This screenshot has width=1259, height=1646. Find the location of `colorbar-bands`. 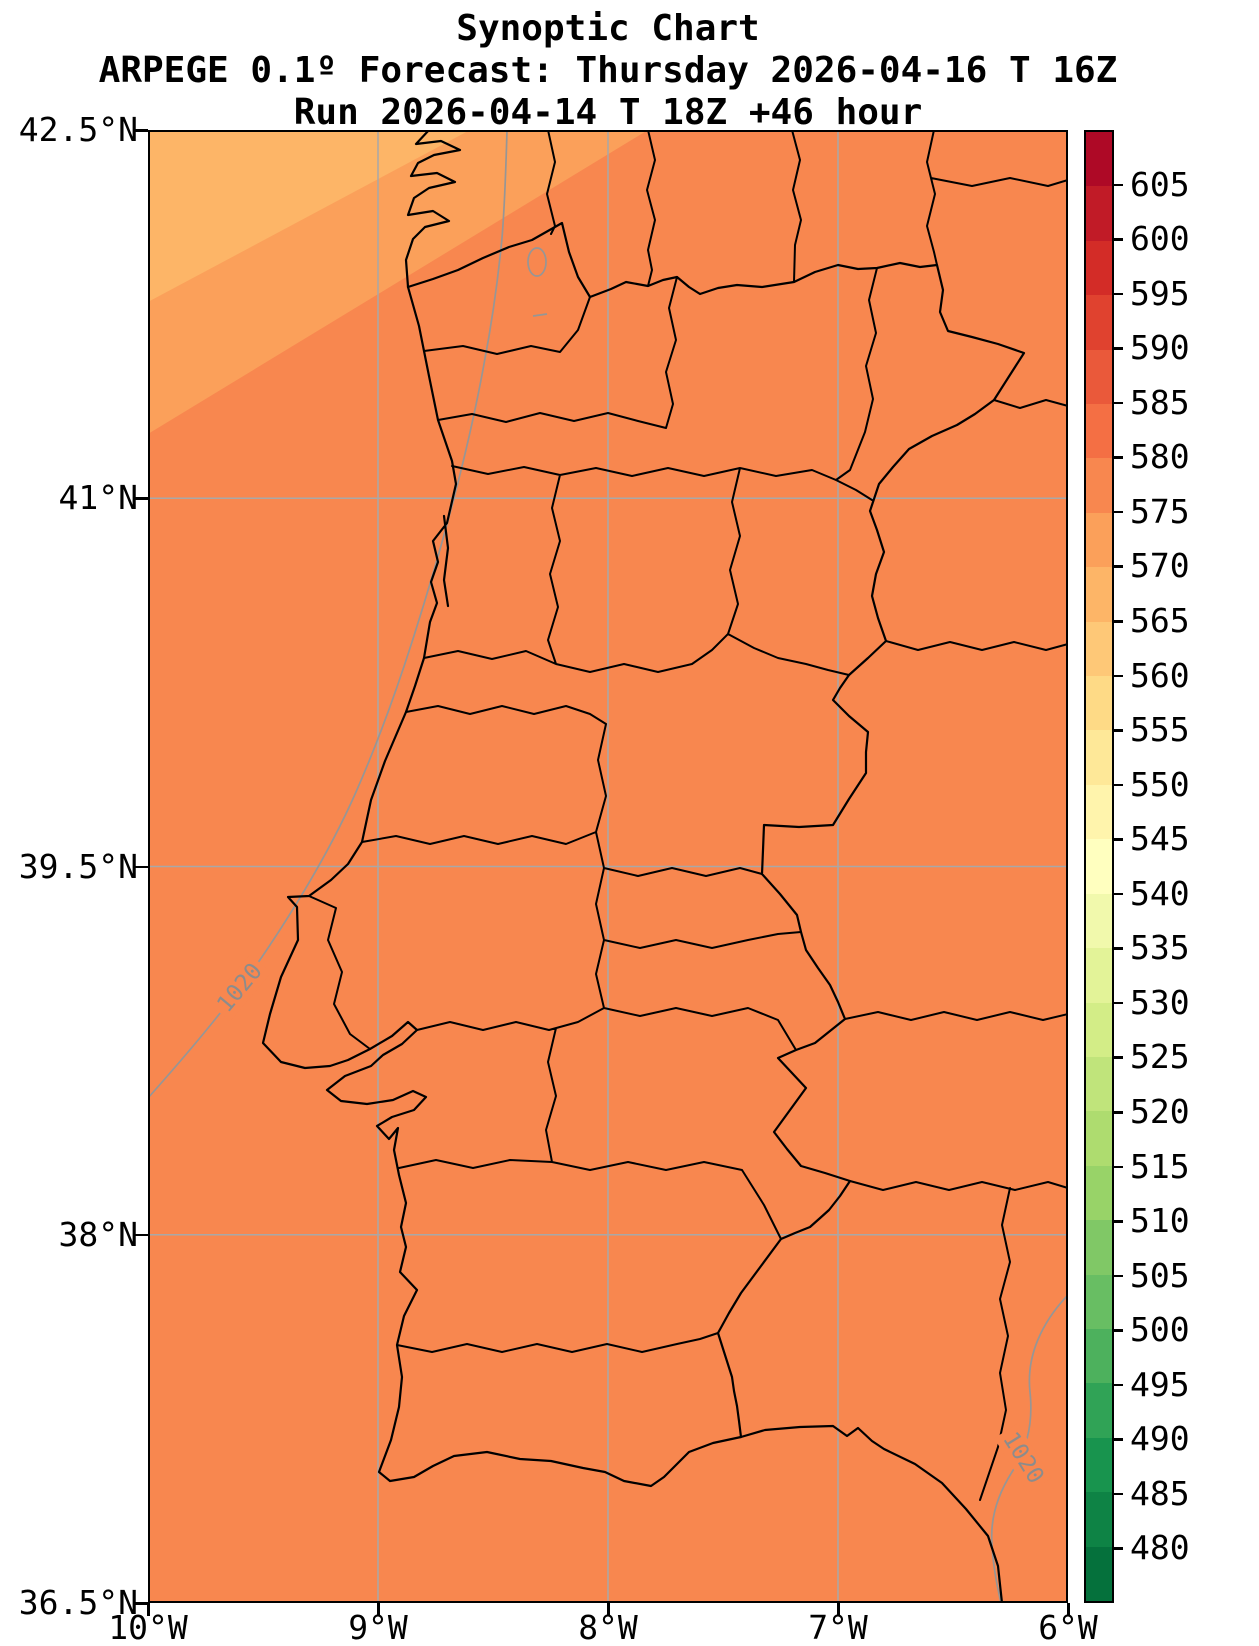

colorbar-bands is located at coordinates (1099, 866).